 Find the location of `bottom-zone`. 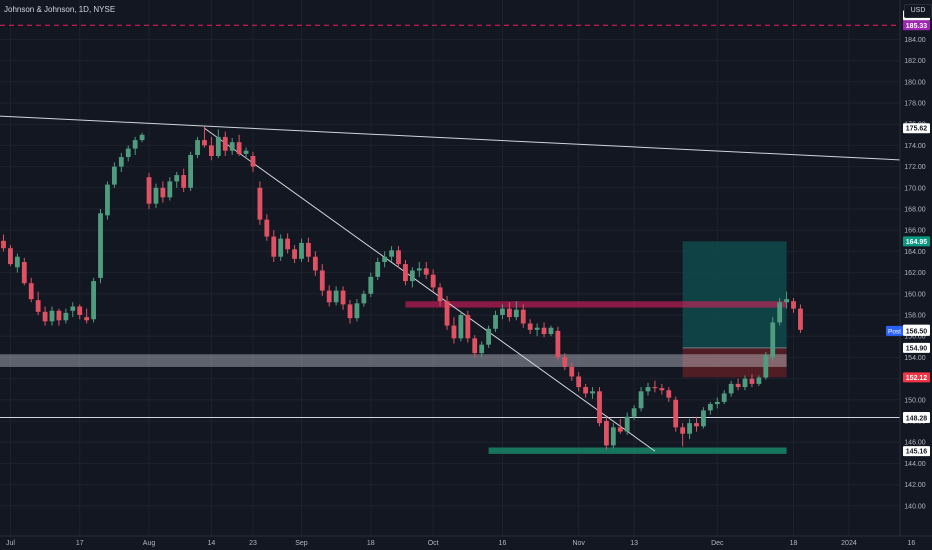

bottom-zone is located at coordinates (637, 450).